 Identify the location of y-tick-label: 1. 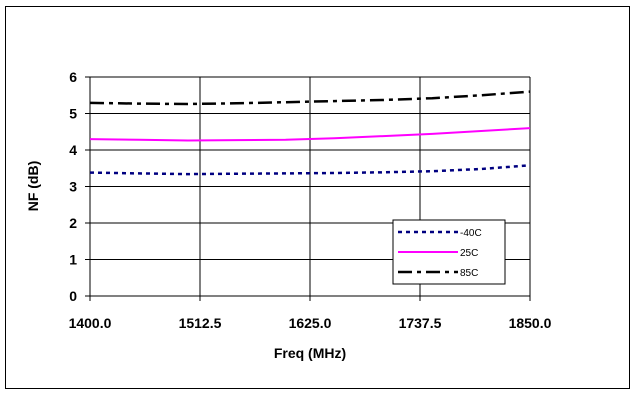
(73, 260).